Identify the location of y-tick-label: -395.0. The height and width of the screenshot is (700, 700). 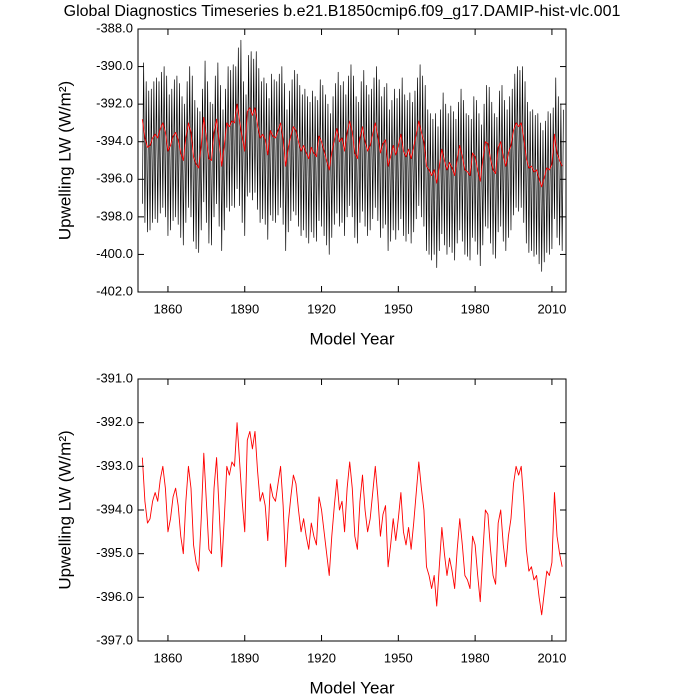
(114, 552).